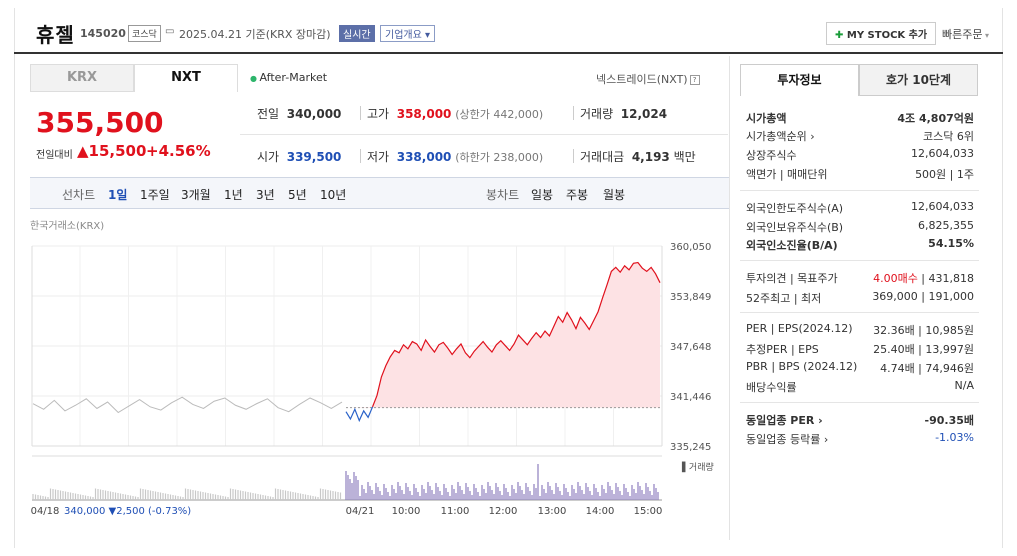 The image size is (1017, 556). I want to click on period-10y: 10년, so click(333, 195).